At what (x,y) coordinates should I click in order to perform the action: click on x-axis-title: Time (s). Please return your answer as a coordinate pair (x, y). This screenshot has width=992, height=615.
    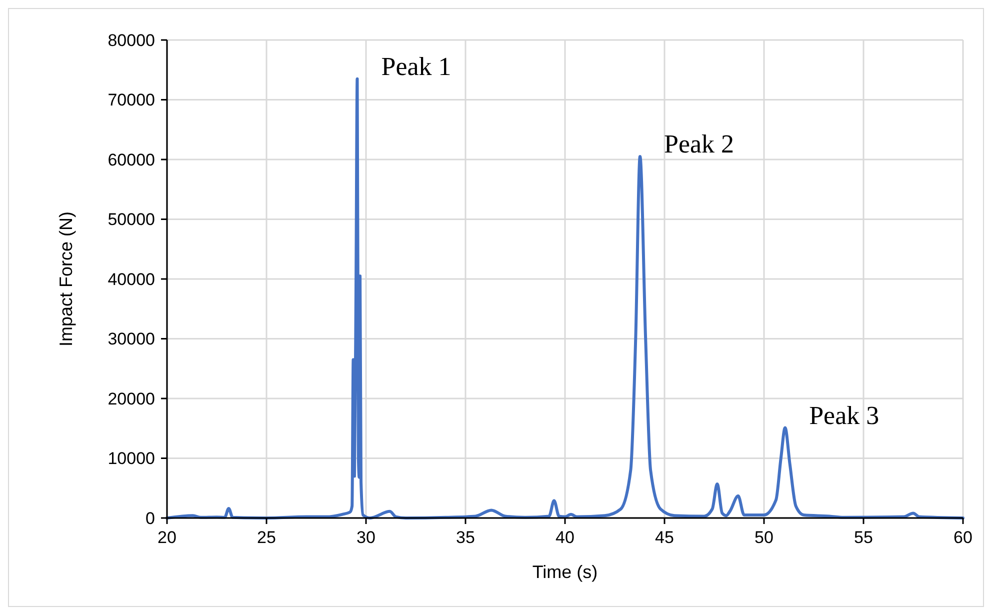
    Looking at the image, I should click on (565, 572).